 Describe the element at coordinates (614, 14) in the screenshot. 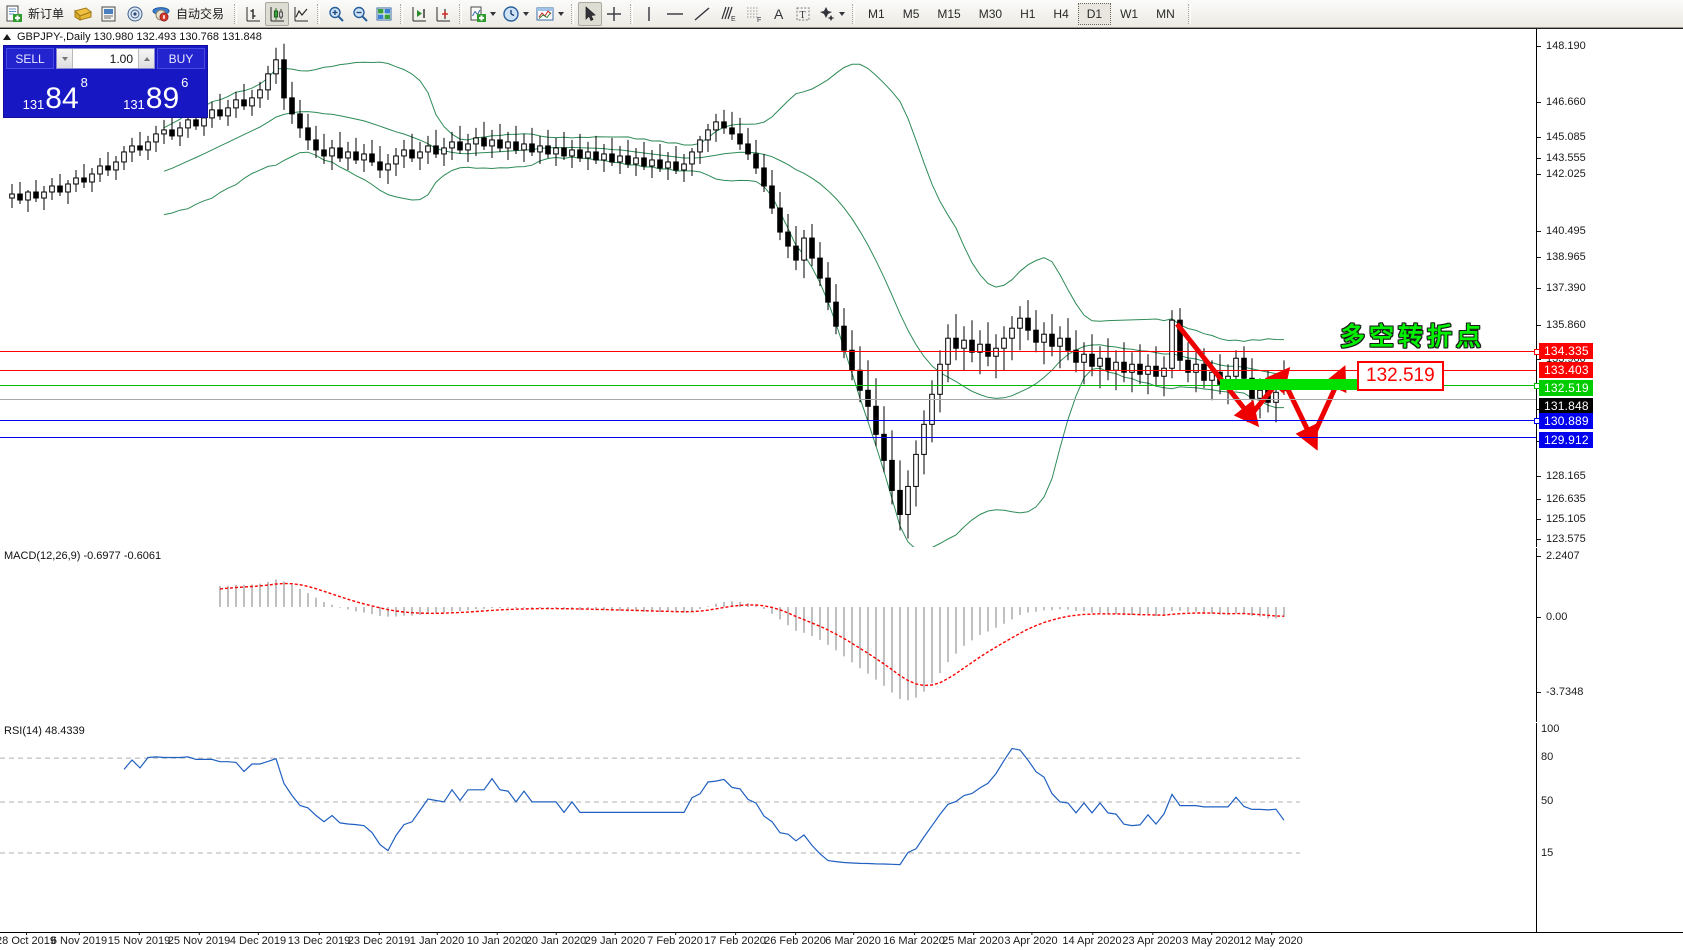

I see `crosshair-button` at that location.